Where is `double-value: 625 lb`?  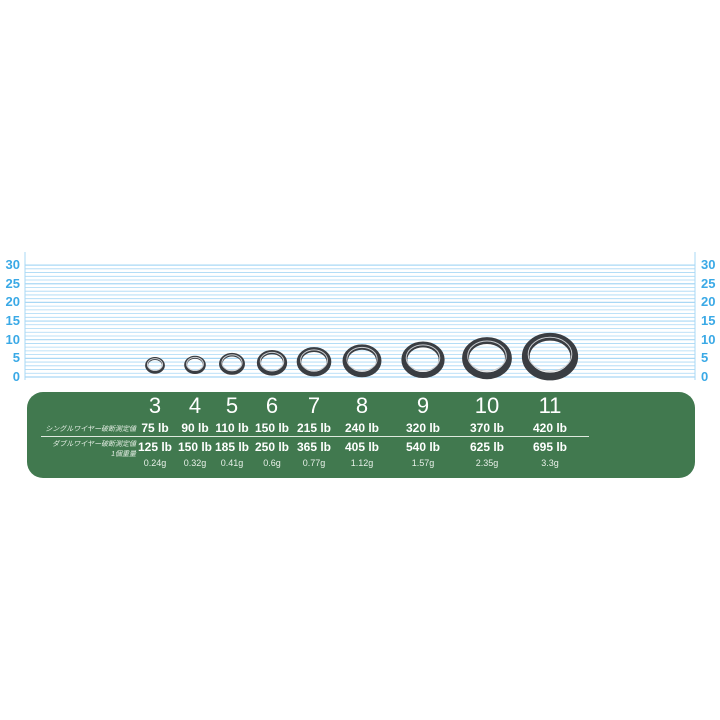
double-value: 625 lb is located at coordinates (487, 447).